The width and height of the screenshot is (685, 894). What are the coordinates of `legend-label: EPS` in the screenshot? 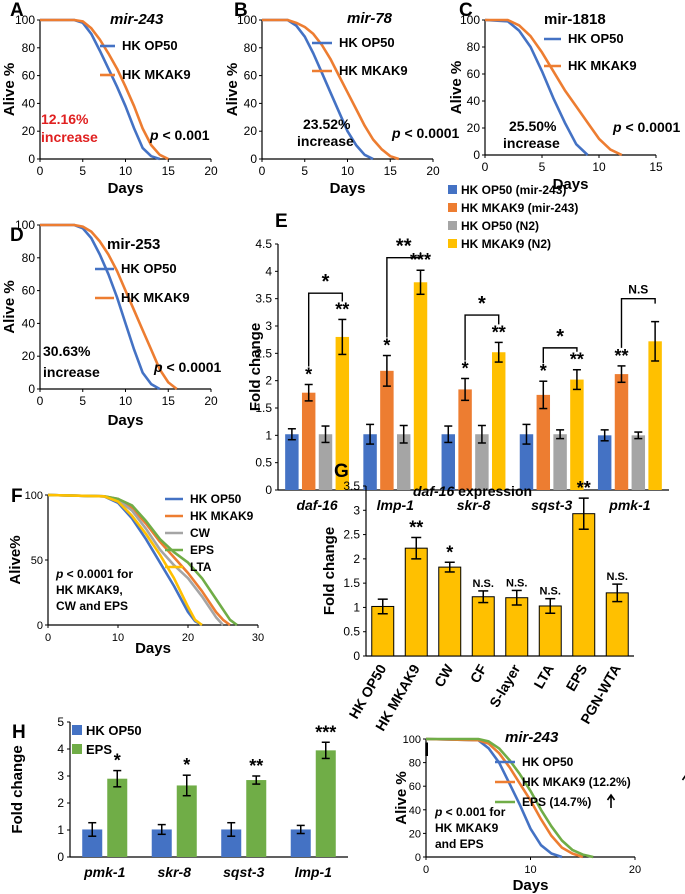 It's located at (202, 550).